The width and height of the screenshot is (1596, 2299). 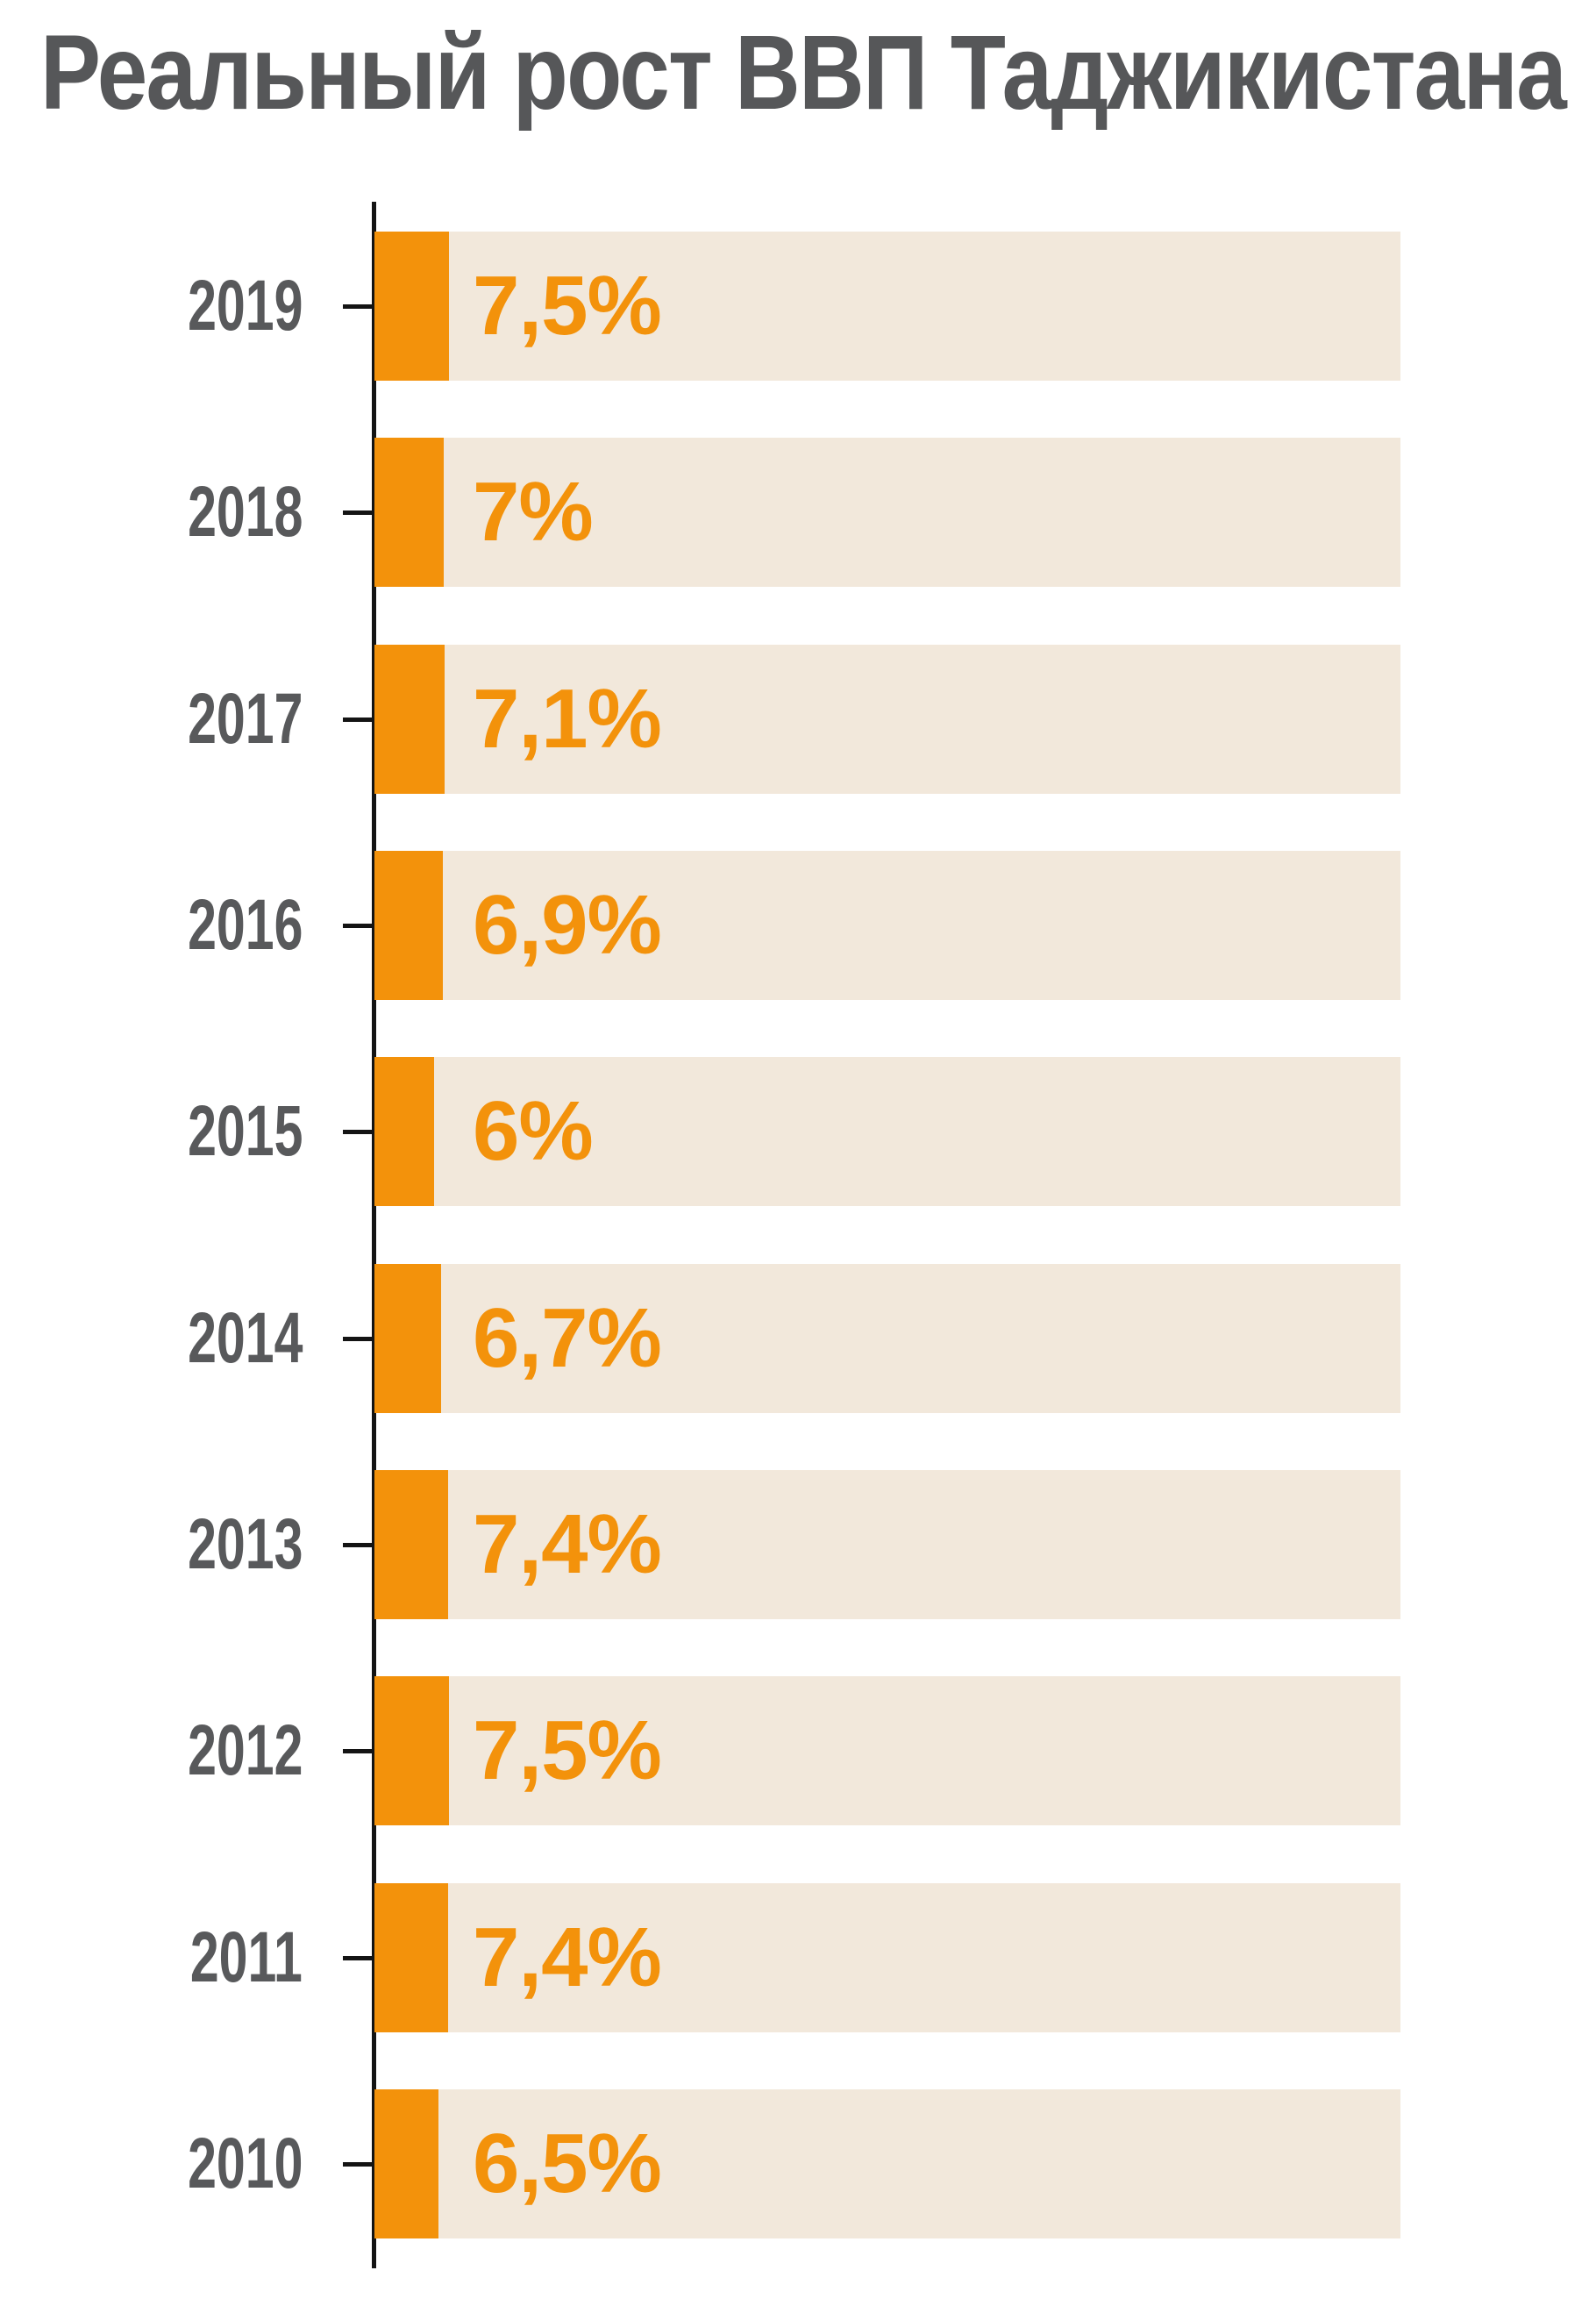 What do you see at coordinates (246, 1957) in the screenshot?
I see `year-label: 2011` at bounding box center [246, 1957].